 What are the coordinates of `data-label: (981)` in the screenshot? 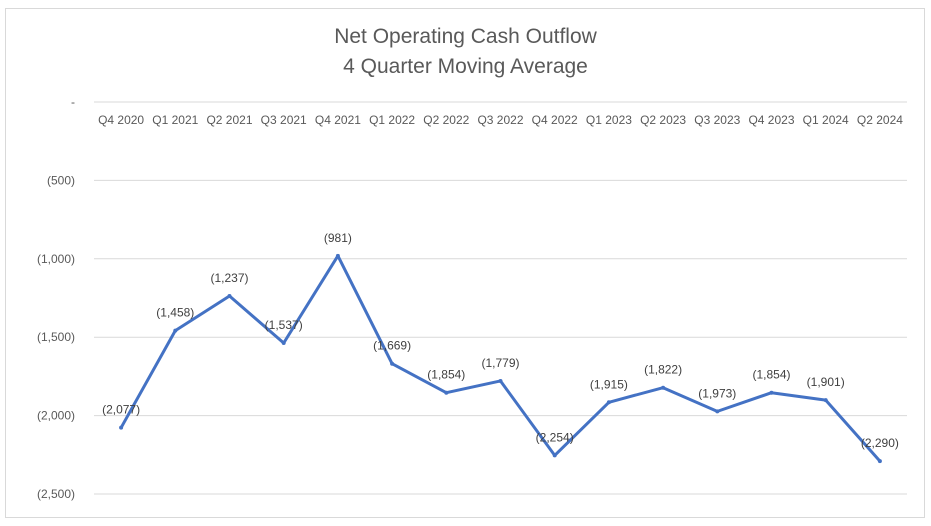 It's located at (338, 238).